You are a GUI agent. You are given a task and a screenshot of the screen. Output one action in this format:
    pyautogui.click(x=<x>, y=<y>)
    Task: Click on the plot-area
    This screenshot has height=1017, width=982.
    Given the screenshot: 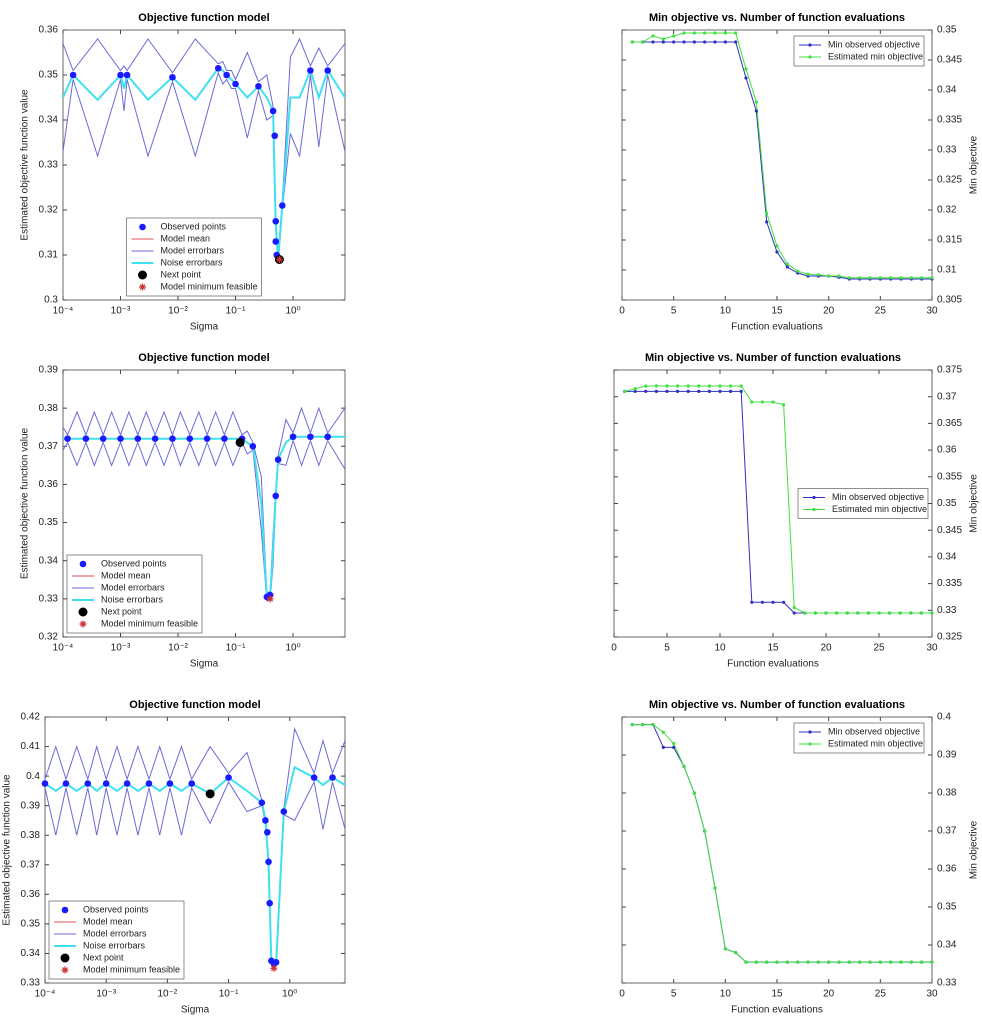 What is the action you would take?
    pyautogui.click(x=777, y=850)
    